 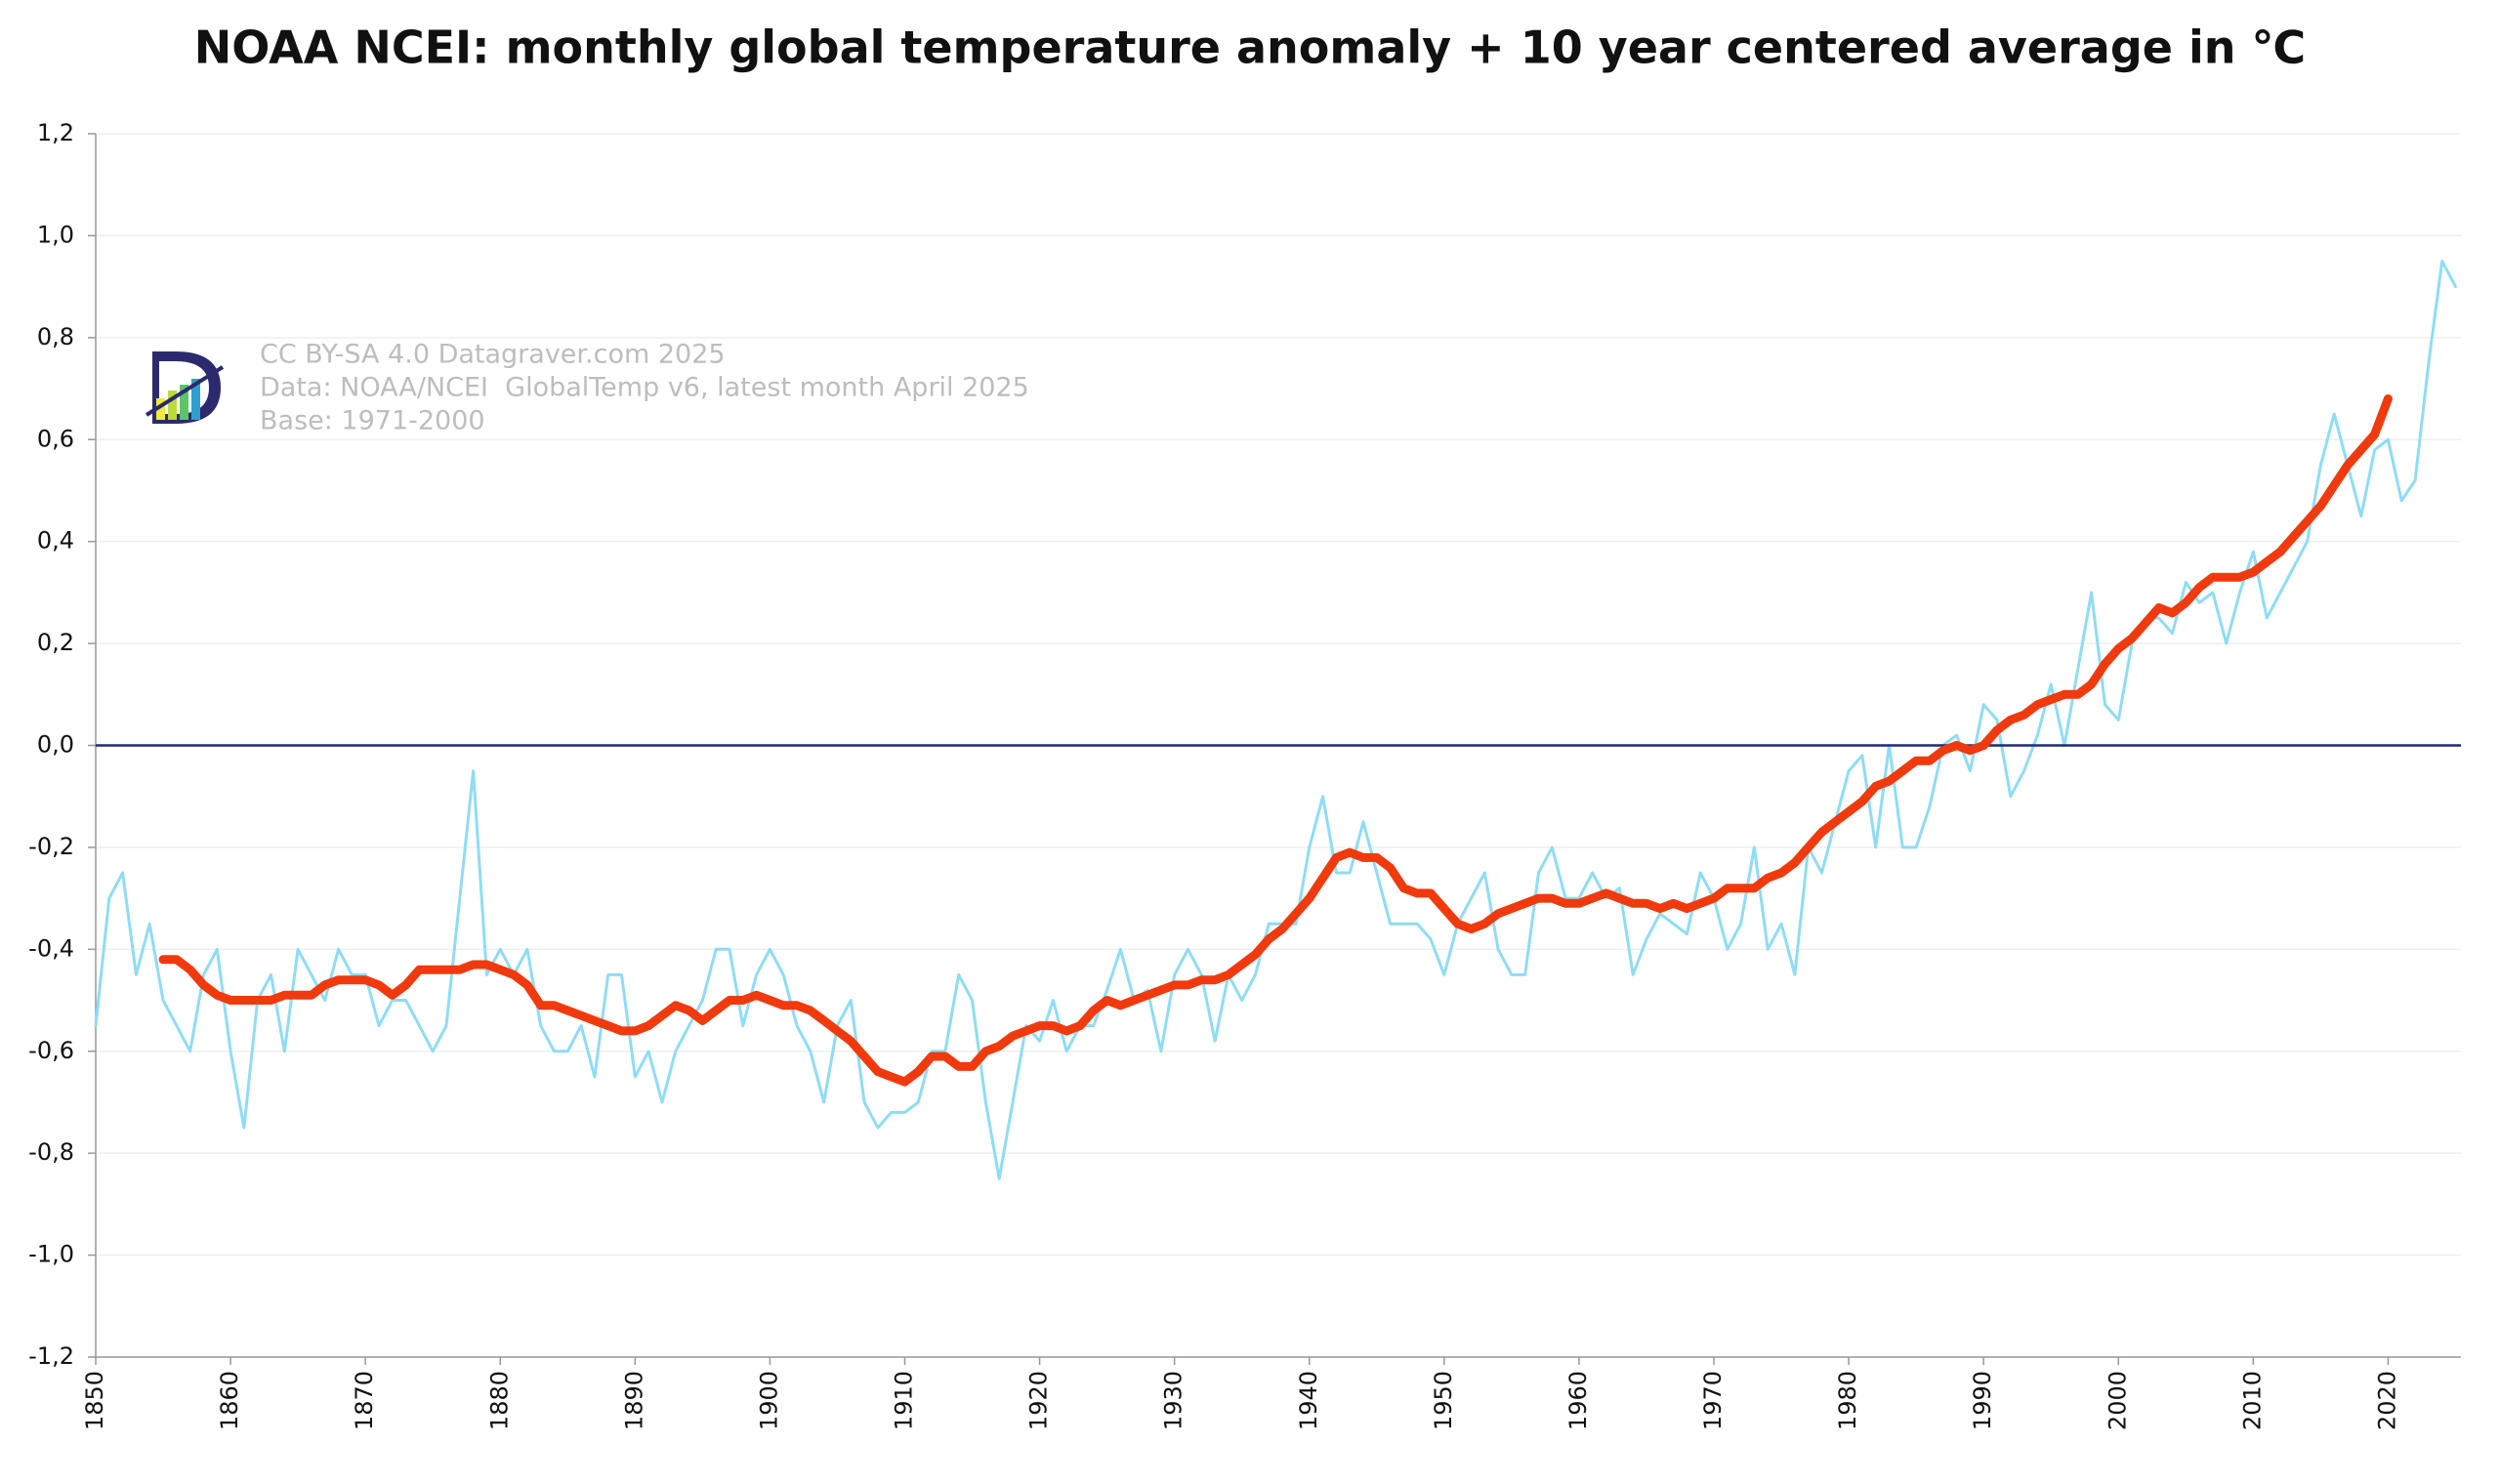 What do you see at coordinates (55, 541) in the screenshot?
I see `y-tick-label: 0,4` at bounding box center [55, 541].